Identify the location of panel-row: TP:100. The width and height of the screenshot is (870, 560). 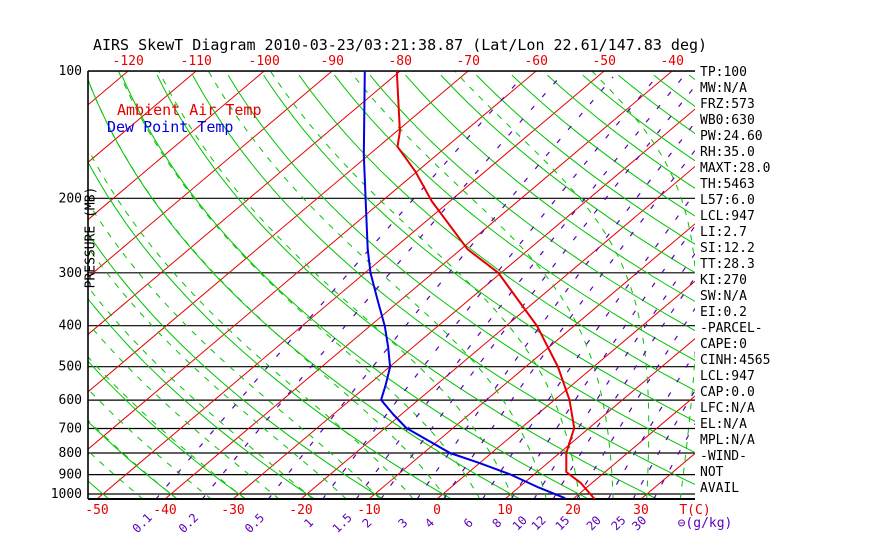
(723, 72).